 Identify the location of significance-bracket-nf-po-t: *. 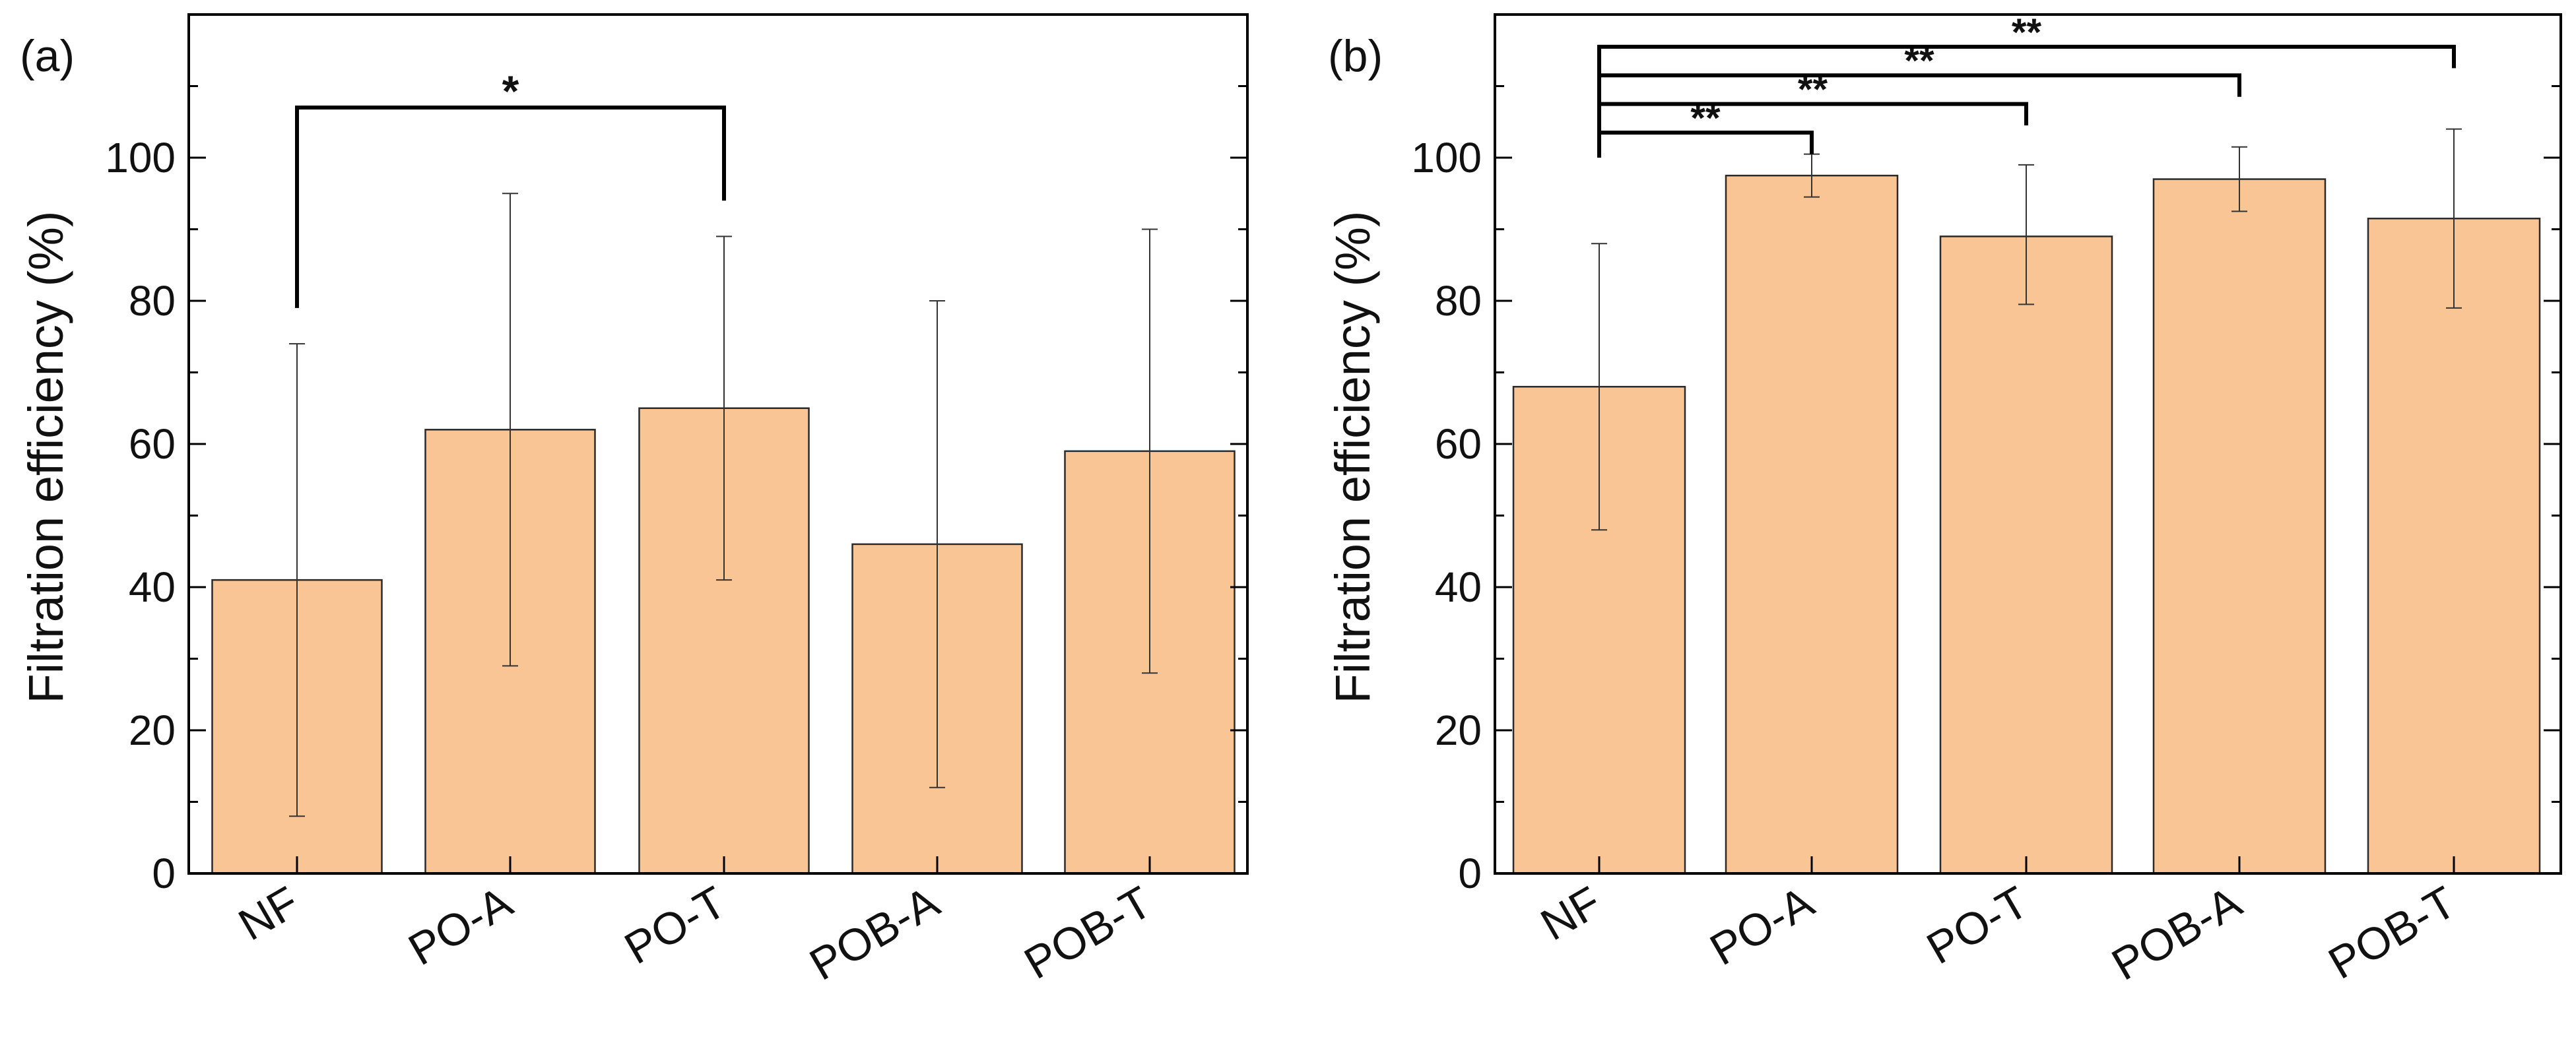
(510, 187).